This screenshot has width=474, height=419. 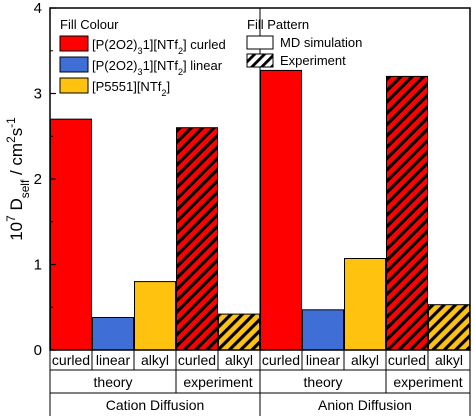 I want to click on y-tick-label: 2, so click(x=38, y=179).